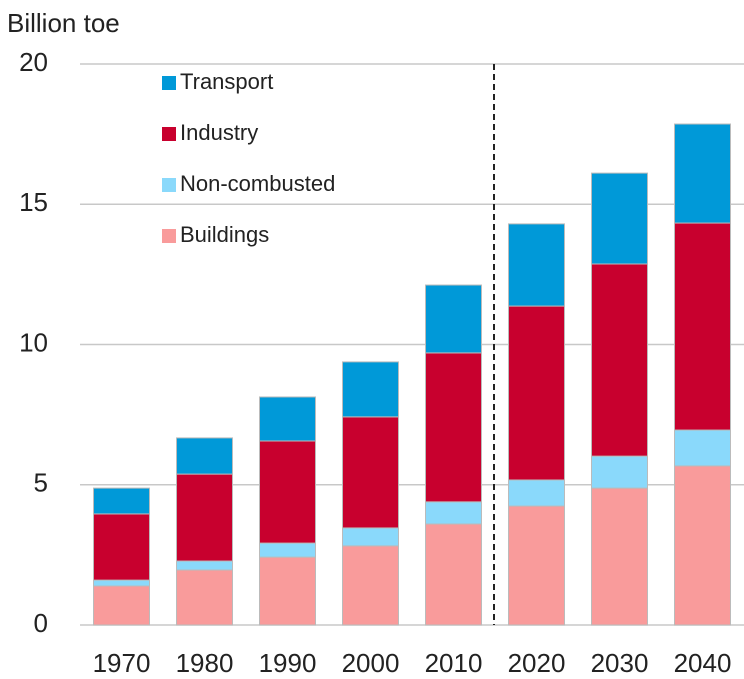  Describe the element at coordinates (537, 663) in the screenshot. I see `x-tick-label: 2020` at that location.